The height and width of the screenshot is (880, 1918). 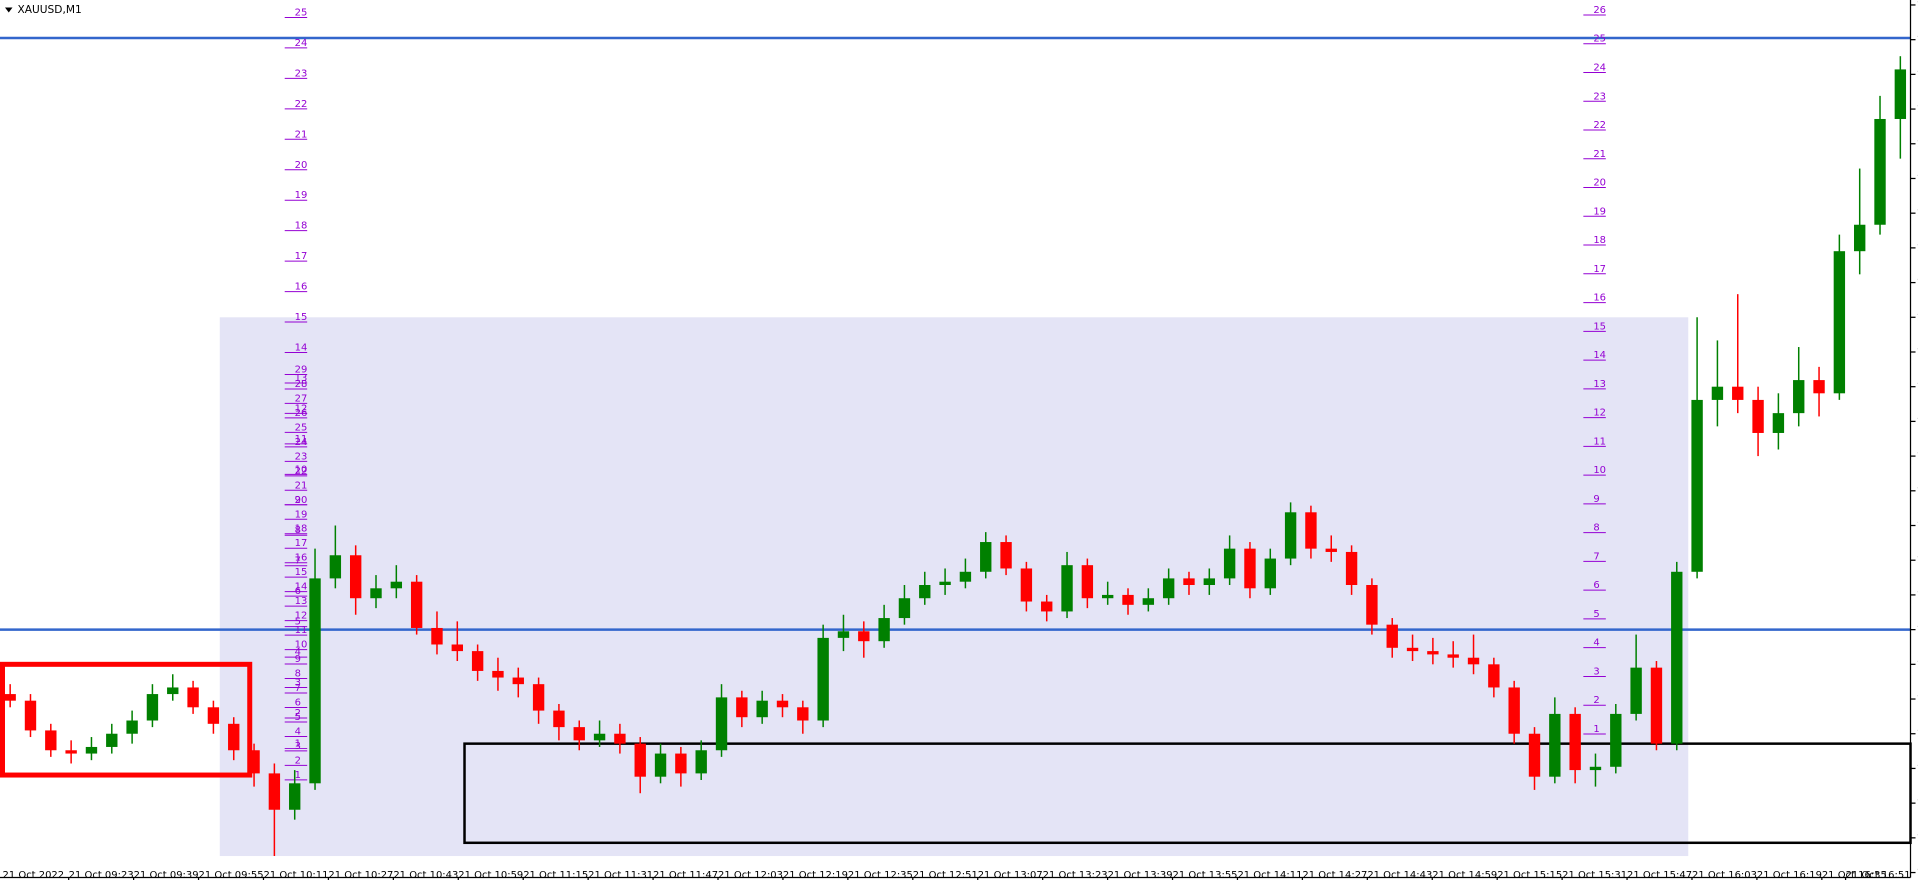 What do you see at coordinates (1075, 875) in the screenshot?
I see `x-tick-label: 21 Oct 13:23` at bounding box center [1075, 875].